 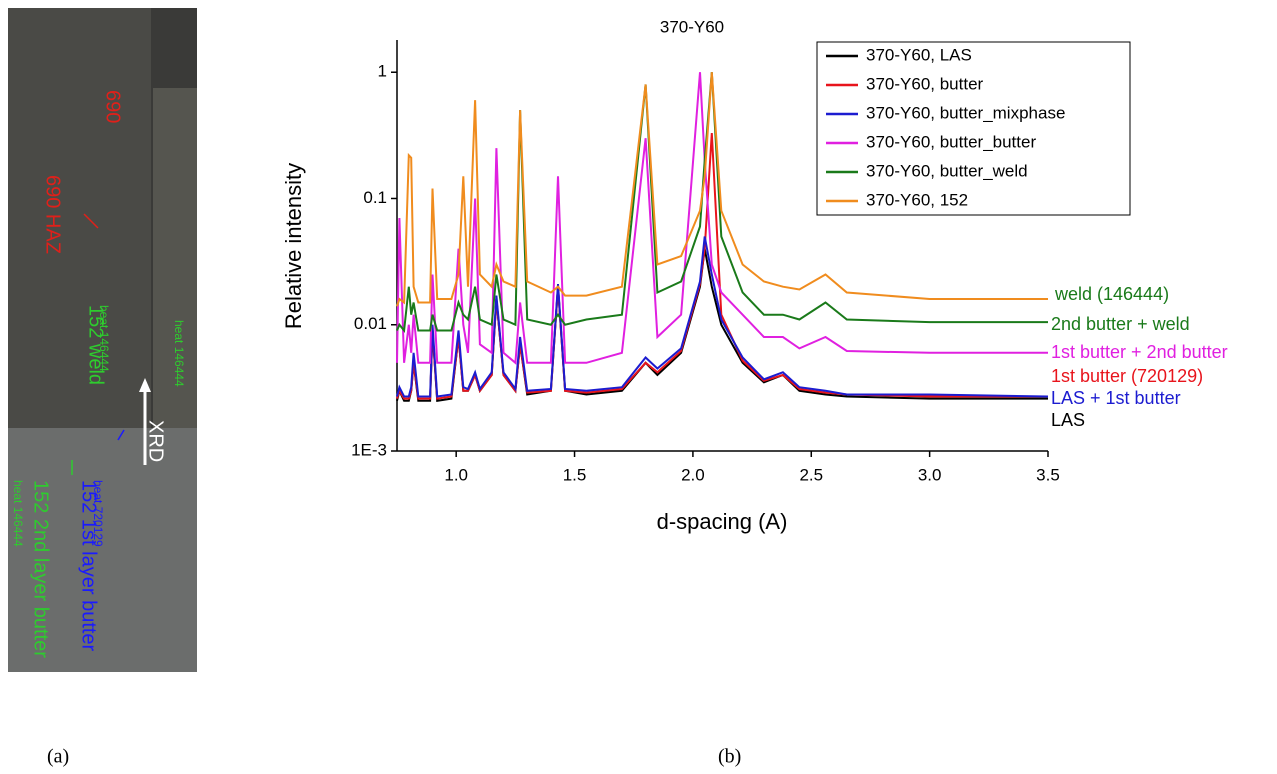 I want to click on x-tick-label: 3.0, so click(x=930, y=474).